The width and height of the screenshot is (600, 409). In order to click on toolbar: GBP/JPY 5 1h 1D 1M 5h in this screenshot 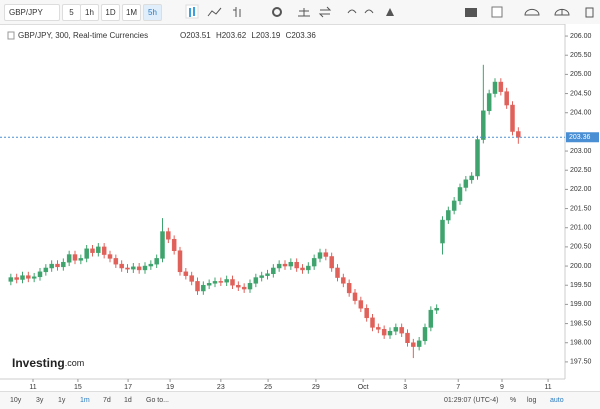, I will do `click(300, 12)`.